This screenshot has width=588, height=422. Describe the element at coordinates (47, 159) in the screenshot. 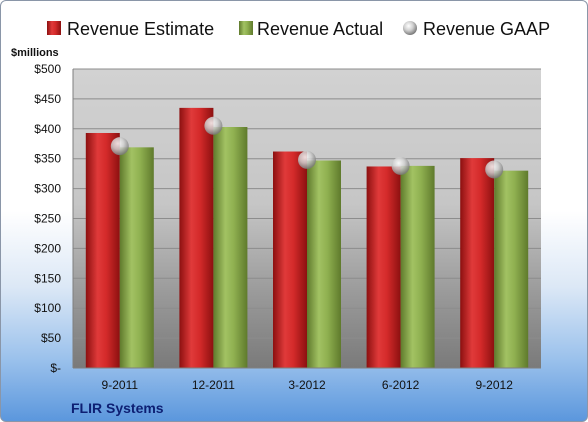

I see `y-tick-label: $350` at that location.